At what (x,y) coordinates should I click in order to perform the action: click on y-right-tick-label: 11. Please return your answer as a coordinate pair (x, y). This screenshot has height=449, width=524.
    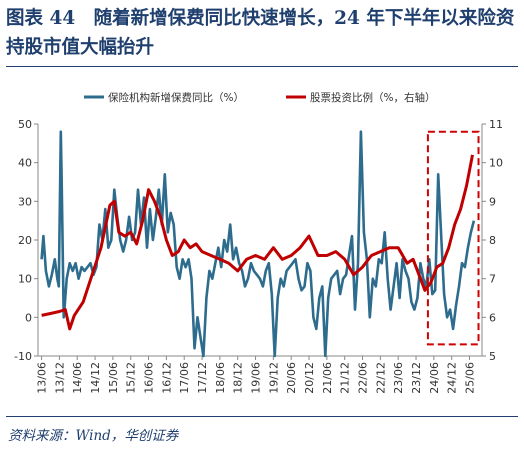
    Looking at the image, I should click on (496, 124).